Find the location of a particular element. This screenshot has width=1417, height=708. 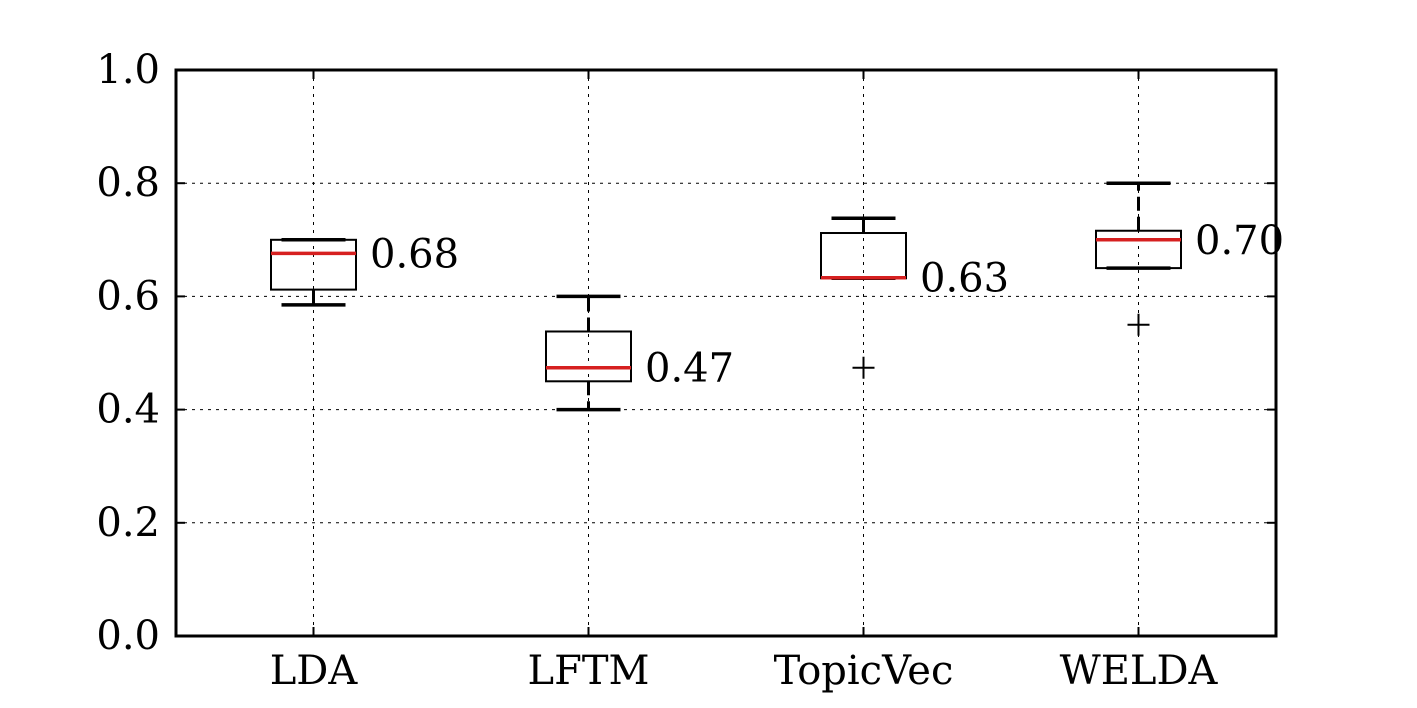

y-tick-label: 0.4 is located at coordinates (128, 410).